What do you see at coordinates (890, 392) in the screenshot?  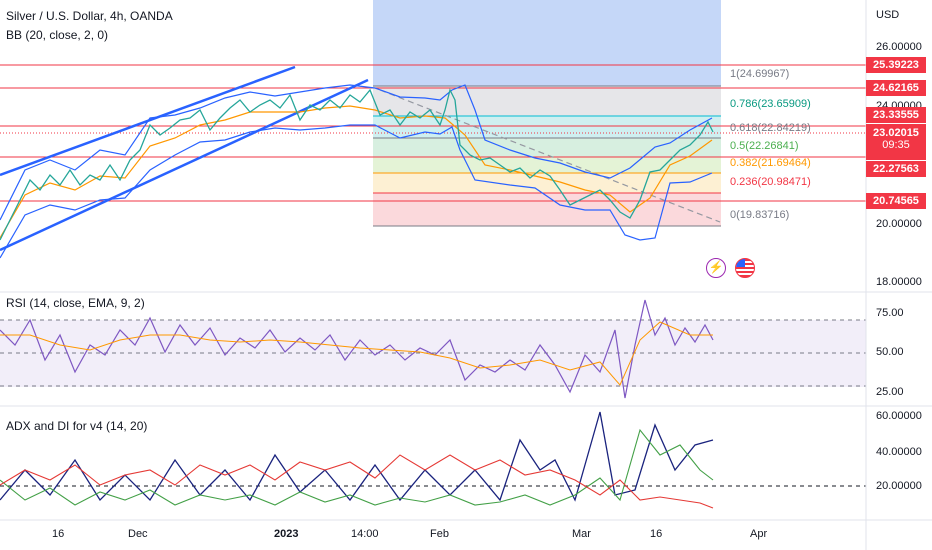 I see `rsi-axis-label: 25.00` at bounding box center [890, 392].